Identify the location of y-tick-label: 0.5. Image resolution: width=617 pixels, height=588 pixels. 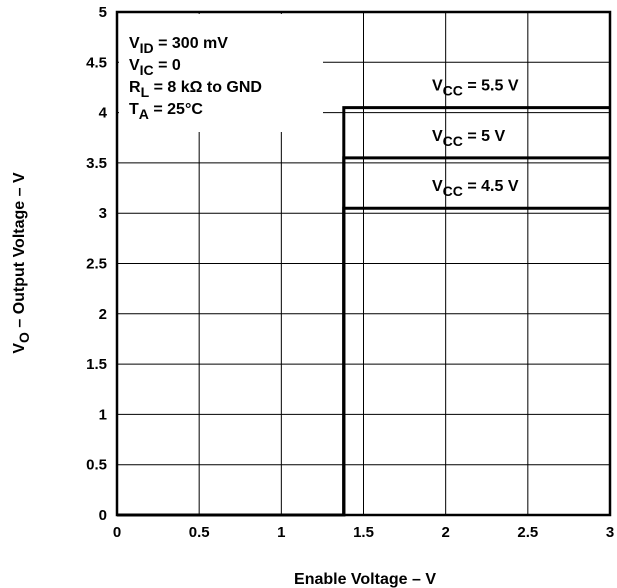
(96, 465).